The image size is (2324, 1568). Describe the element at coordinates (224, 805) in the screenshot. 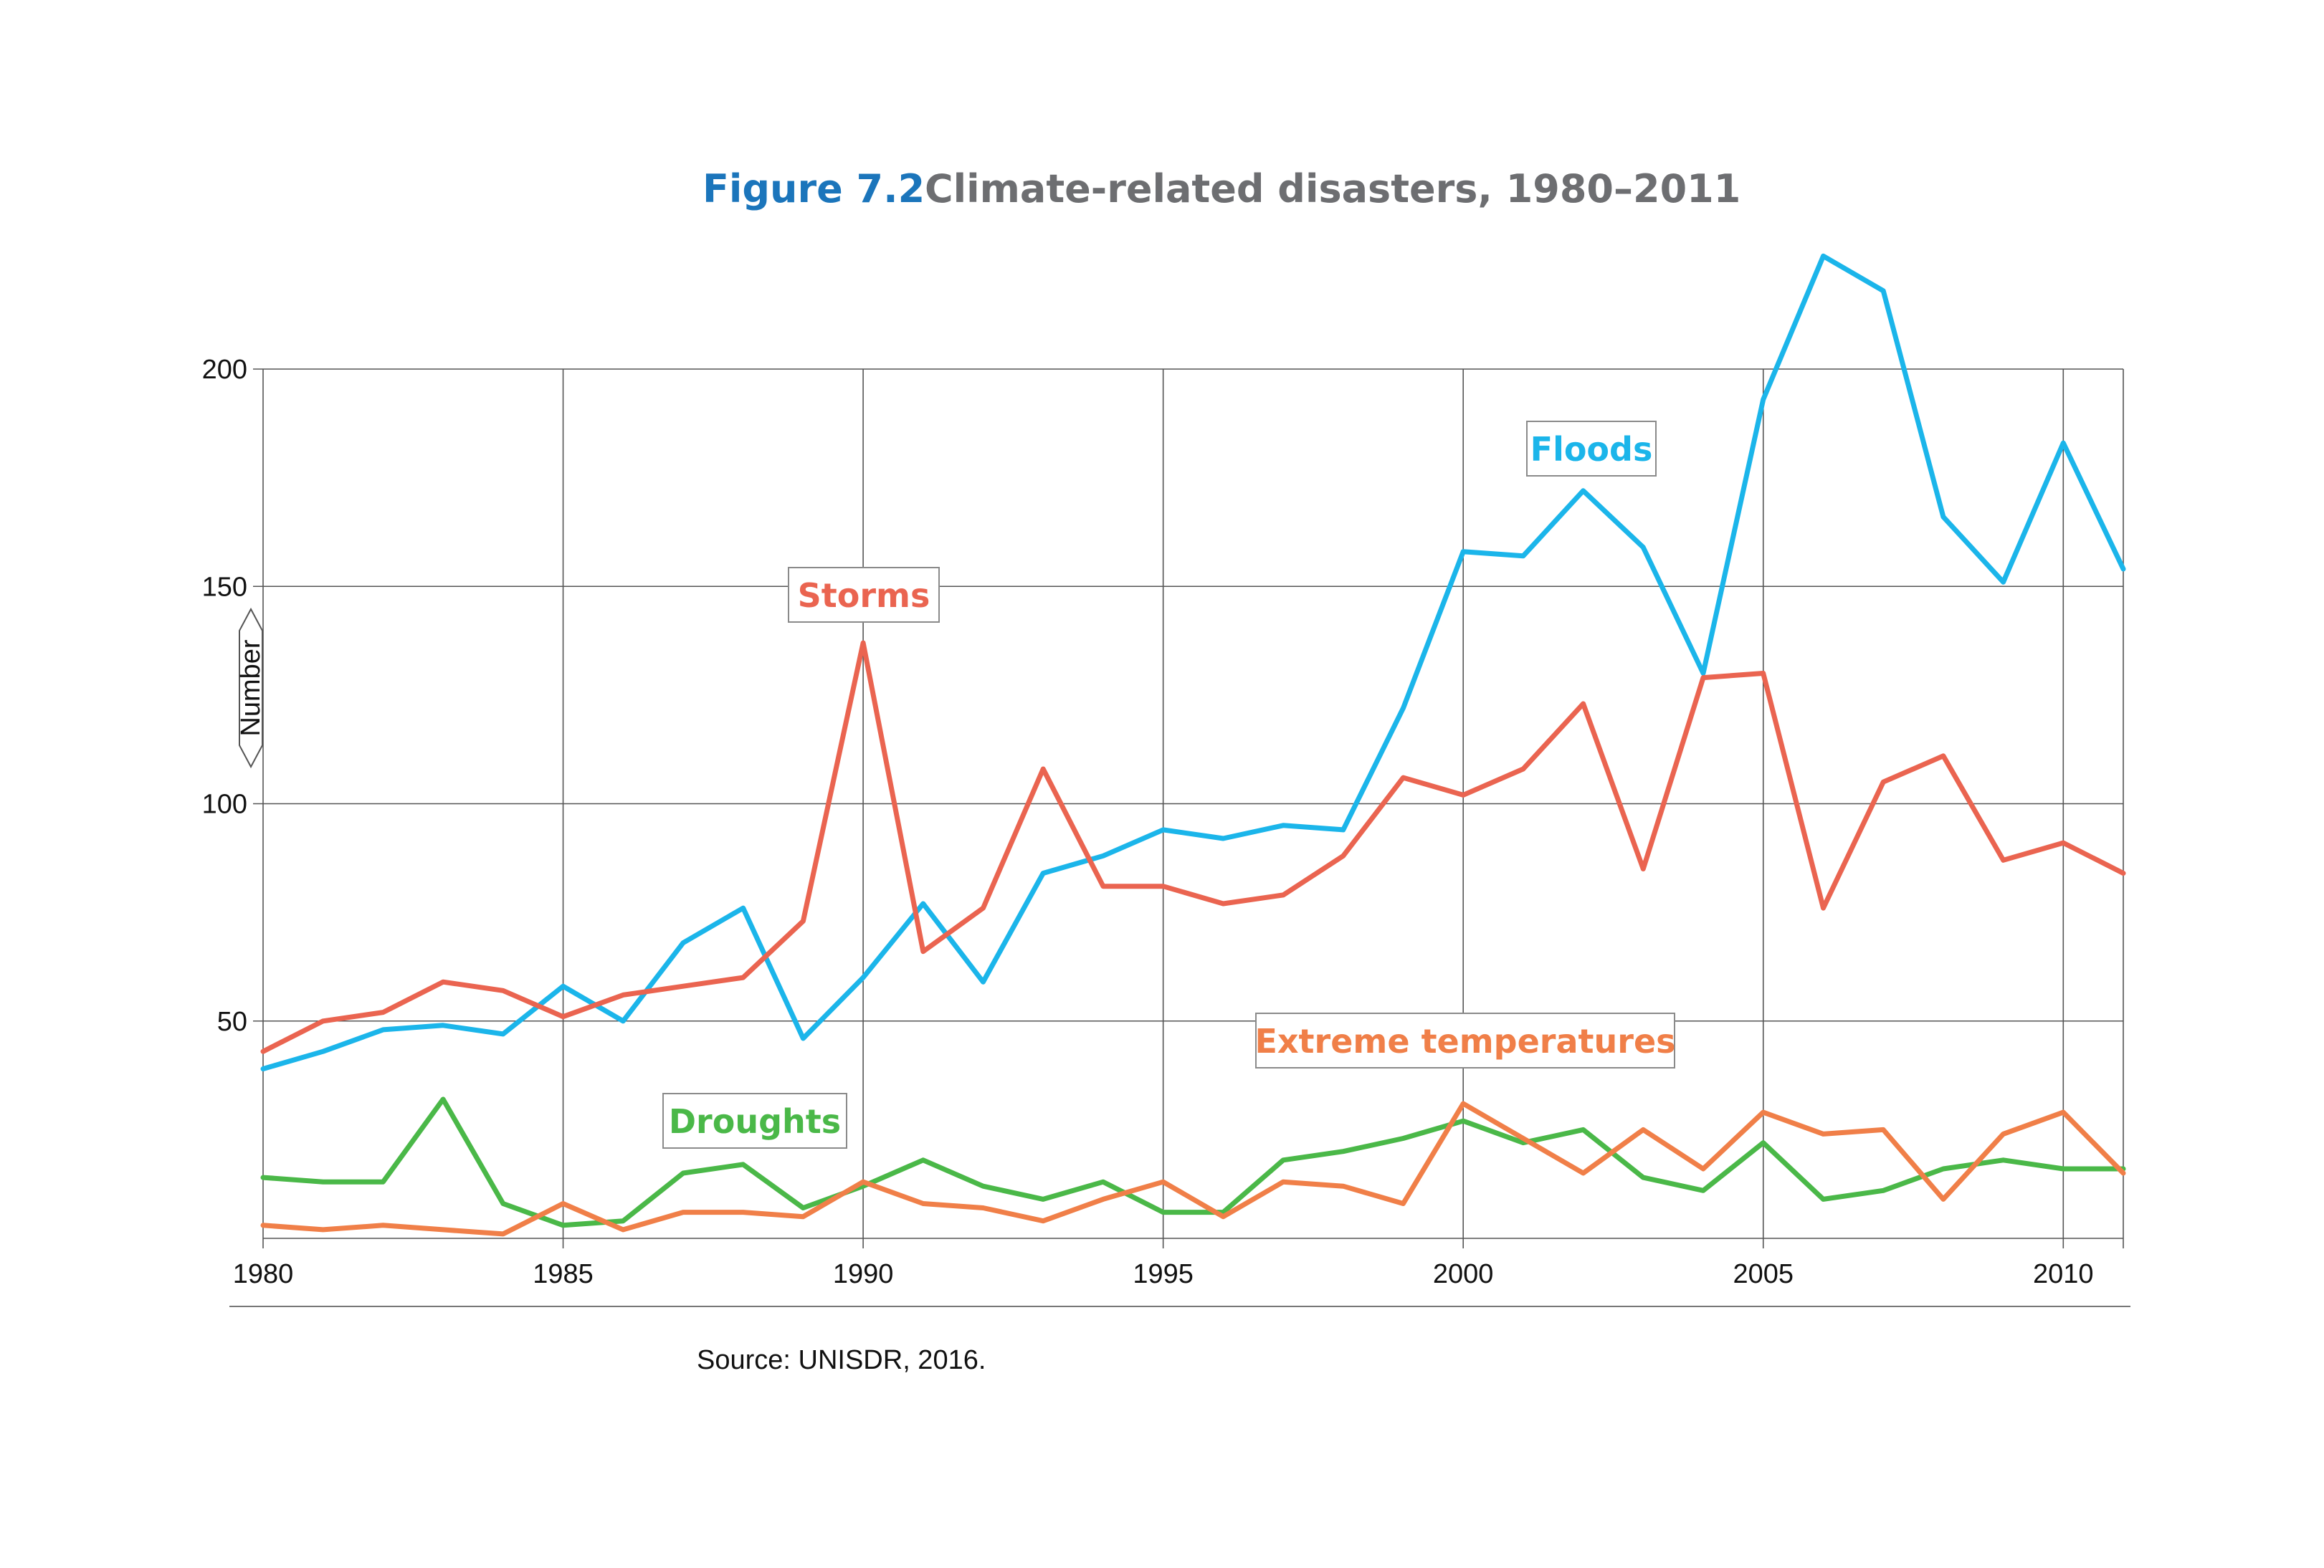

I see `y-tick-label: 100` at that location.